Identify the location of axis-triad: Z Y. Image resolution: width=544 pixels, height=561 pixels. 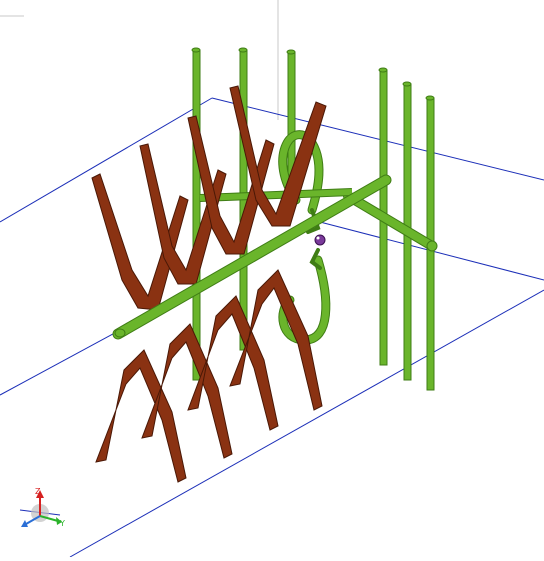
(43, 507).